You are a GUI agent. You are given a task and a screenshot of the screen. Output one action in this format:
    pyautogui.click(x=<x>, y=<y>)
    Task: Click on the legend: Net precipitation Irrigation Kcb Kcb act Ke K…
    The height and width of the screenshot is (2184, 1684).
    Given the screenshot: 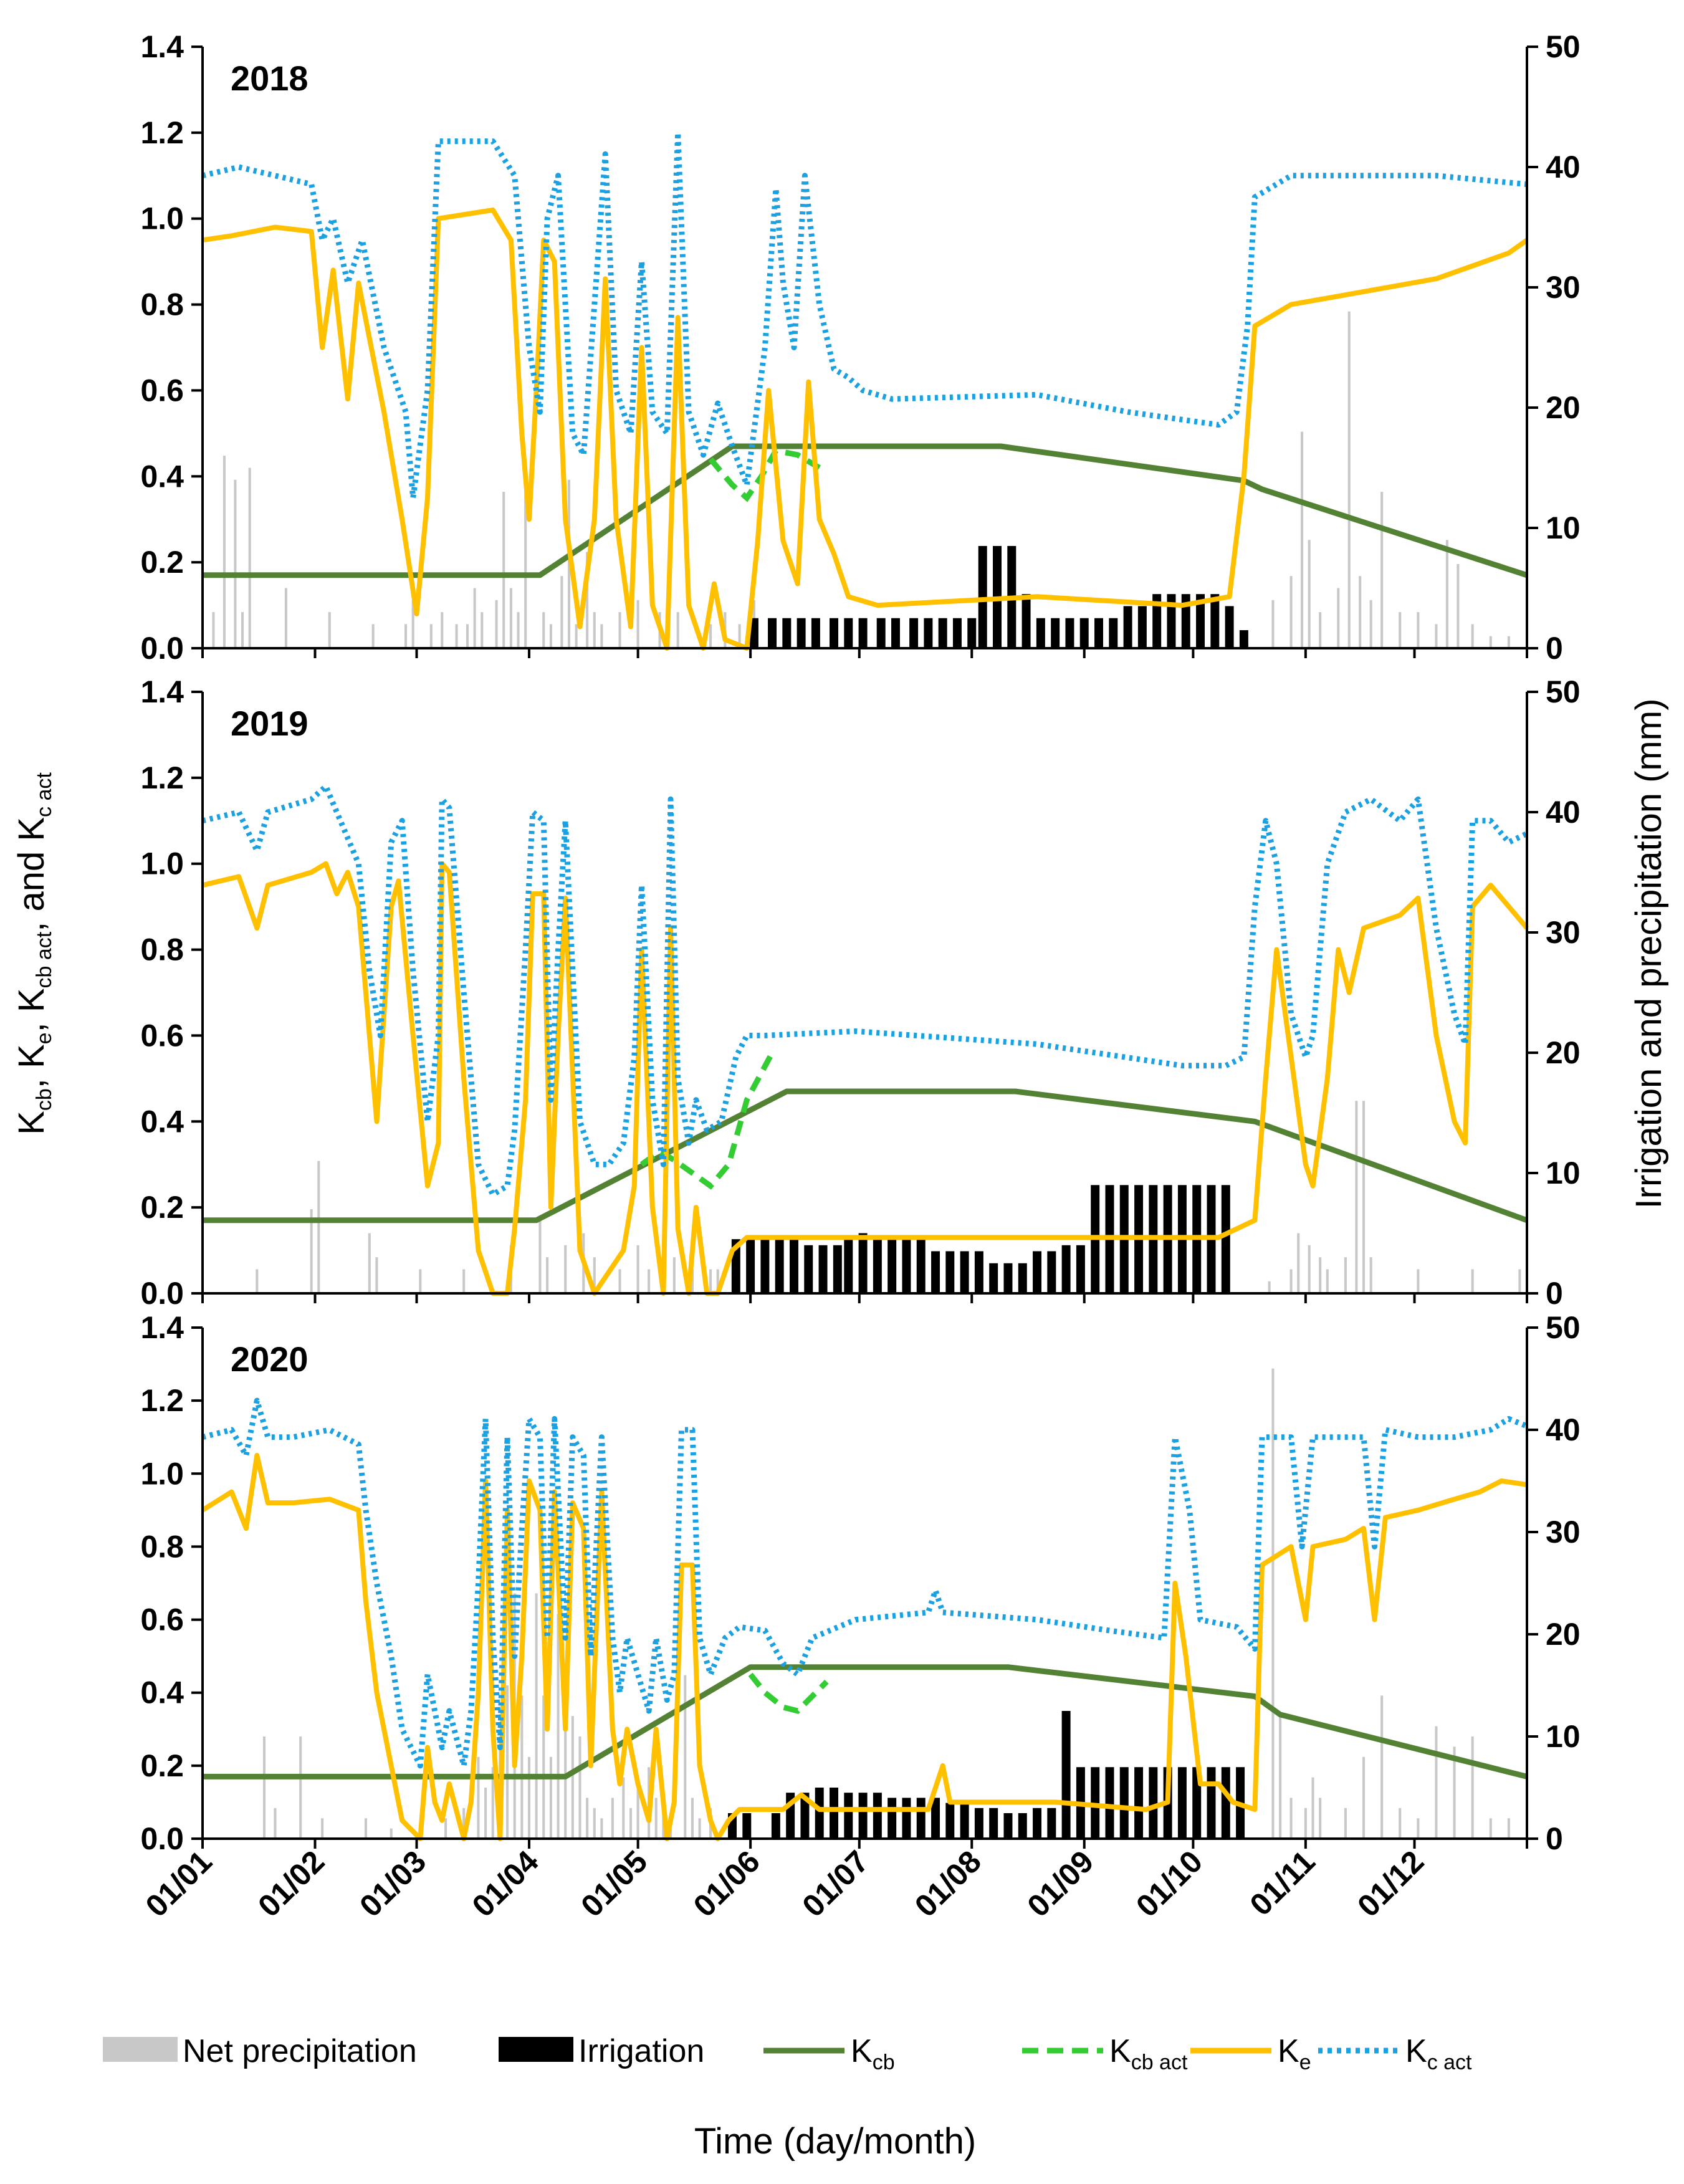 What is the action you would take?
    pyautogui.click(x=787, y=2053)
    